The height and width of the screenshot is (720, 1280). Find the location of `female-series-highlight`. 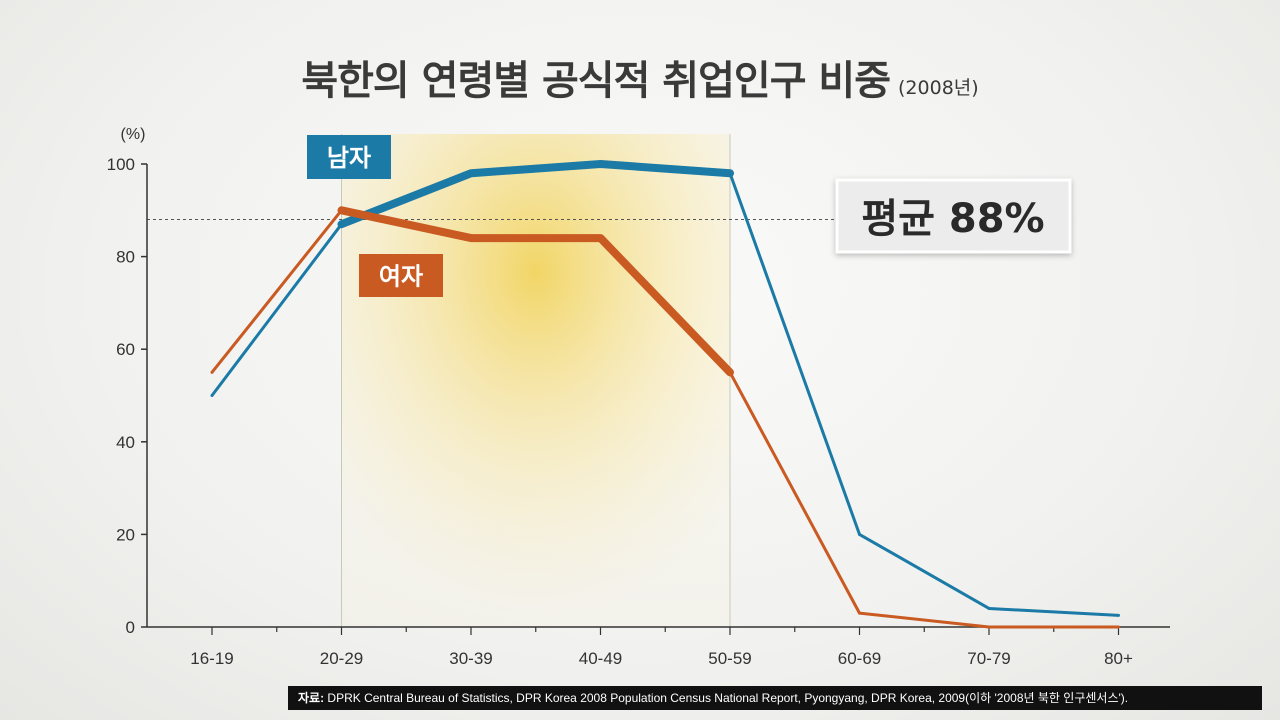

female-series-highlight is located at coordinates (535, 291).